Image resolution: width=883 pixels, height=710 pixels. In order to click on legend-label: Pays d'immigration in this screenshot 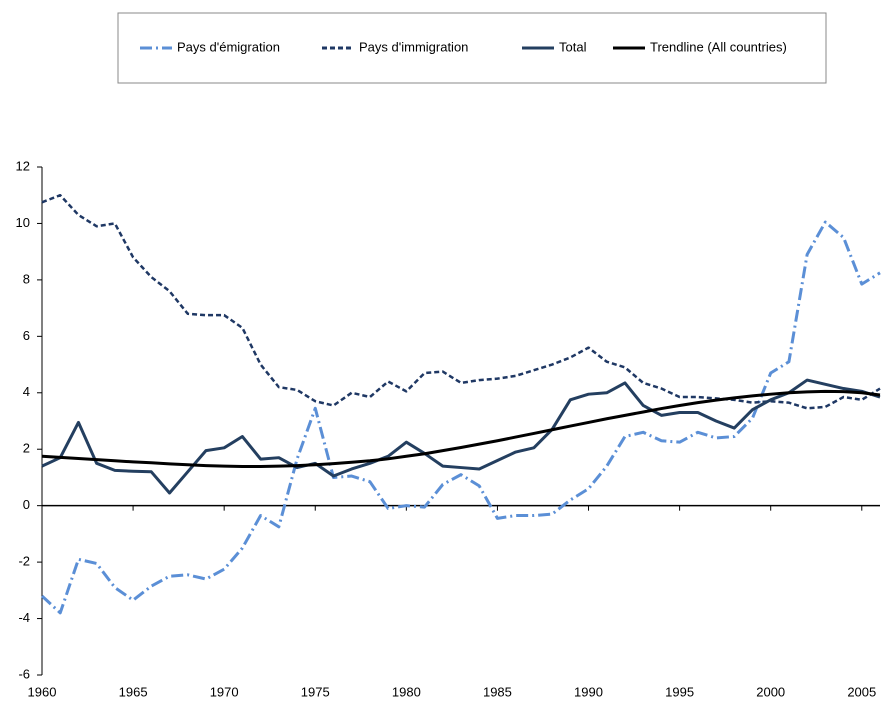, I will do `click(413, 46)`.